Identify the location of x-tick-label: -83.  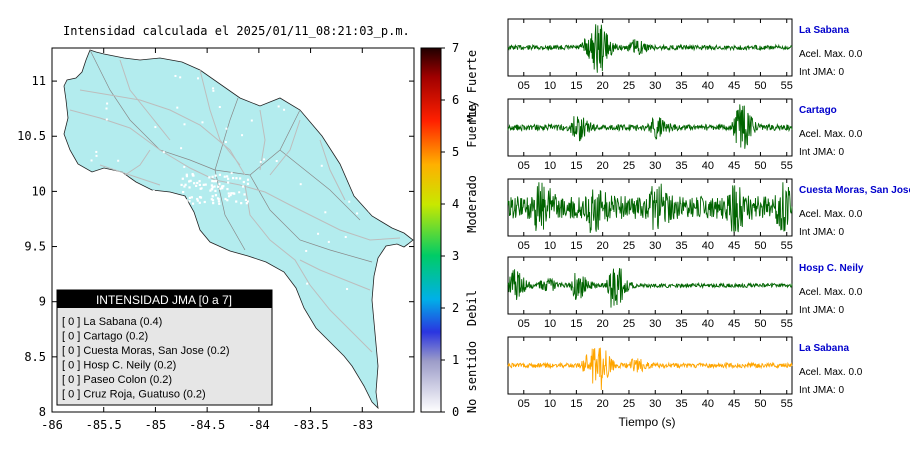
(362, 425).